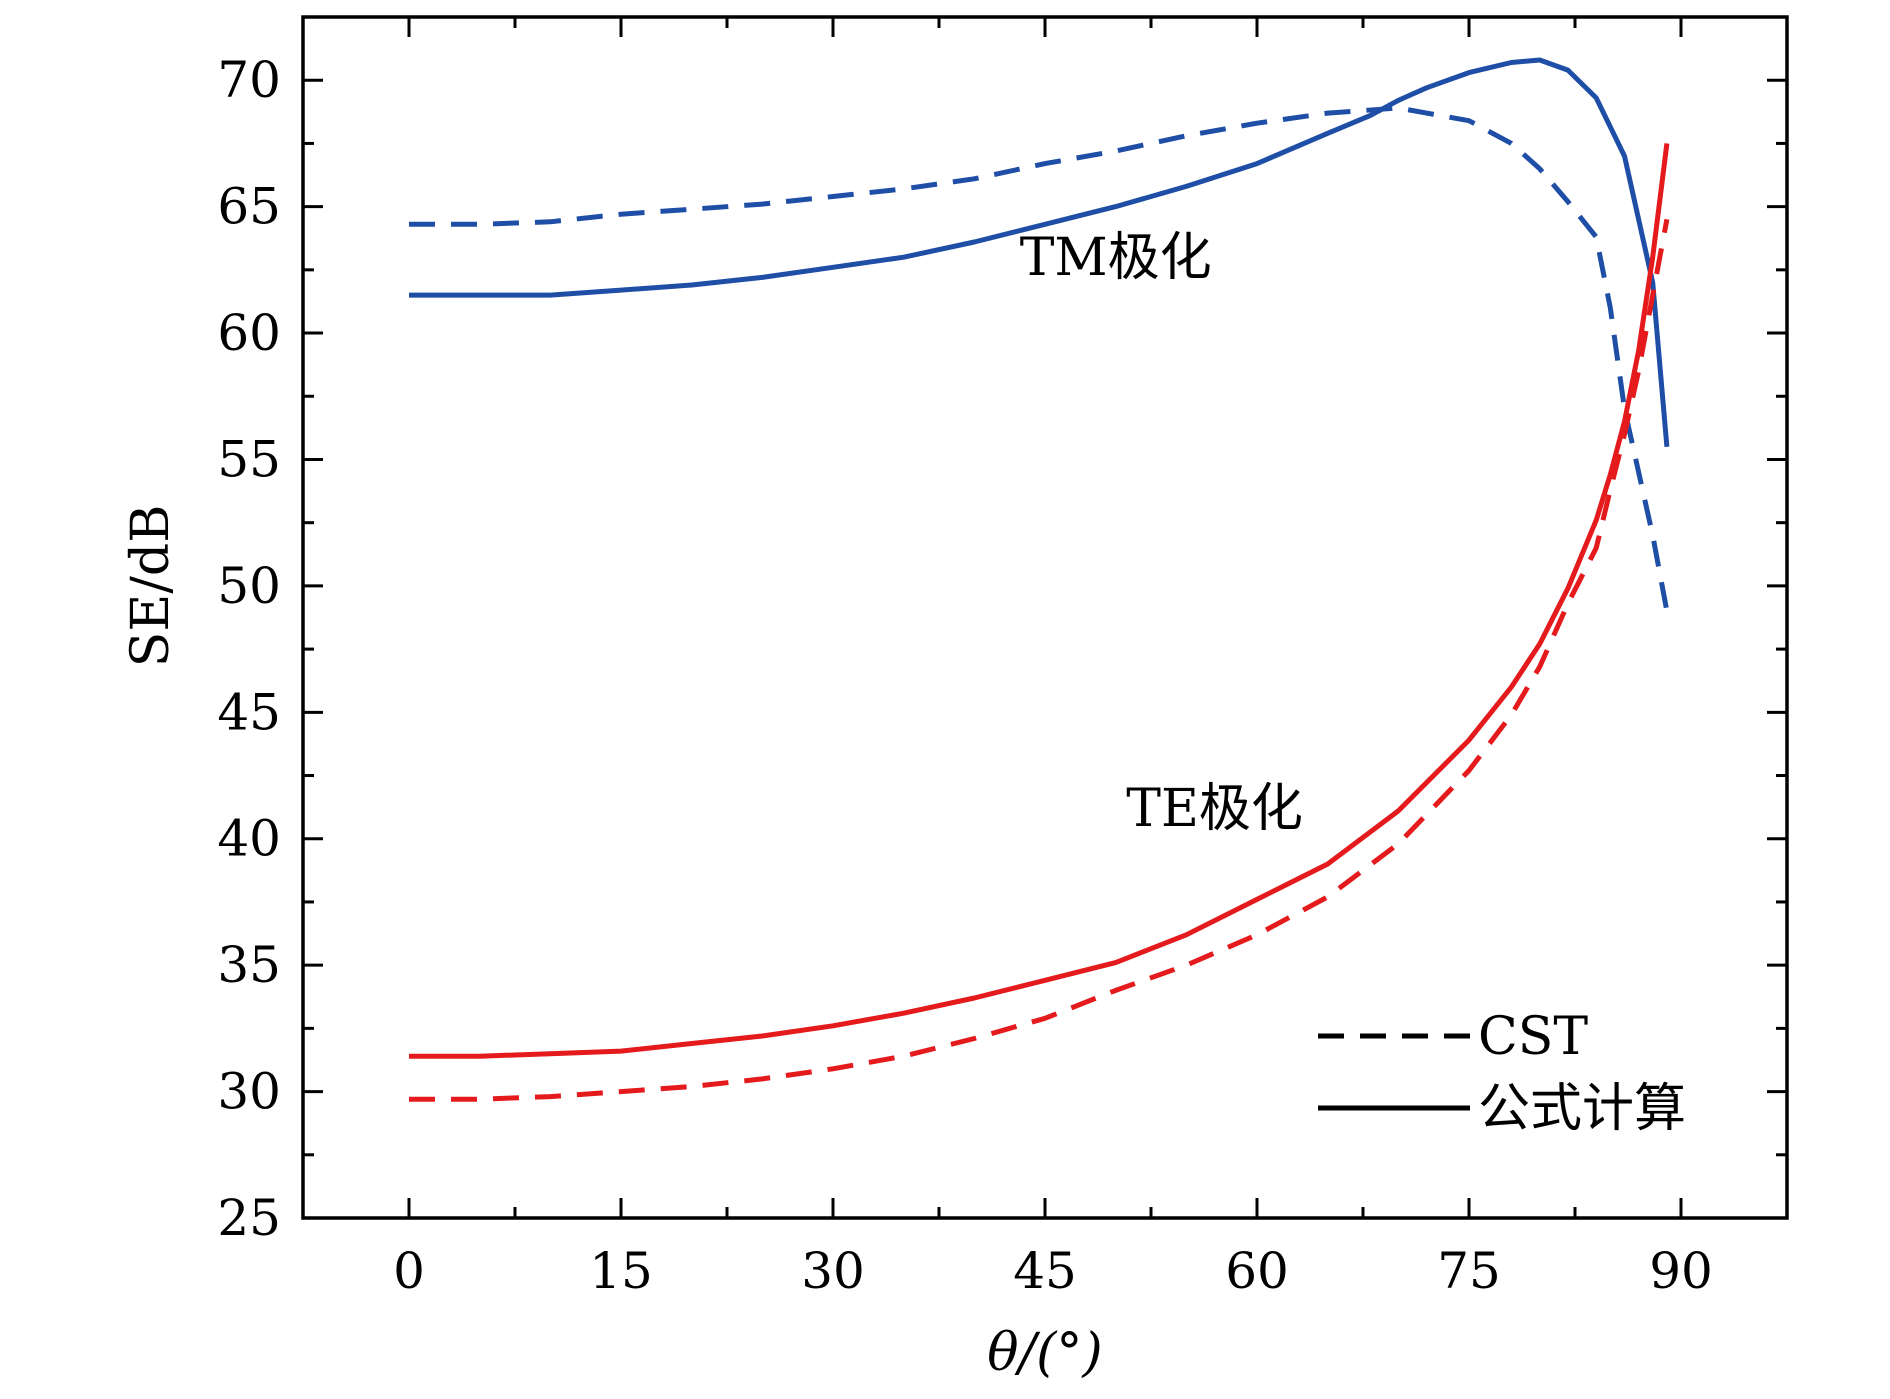 This screenshot has width=1890, height=1399. I want to click on y-tick-label: 50, so click(249, 586).